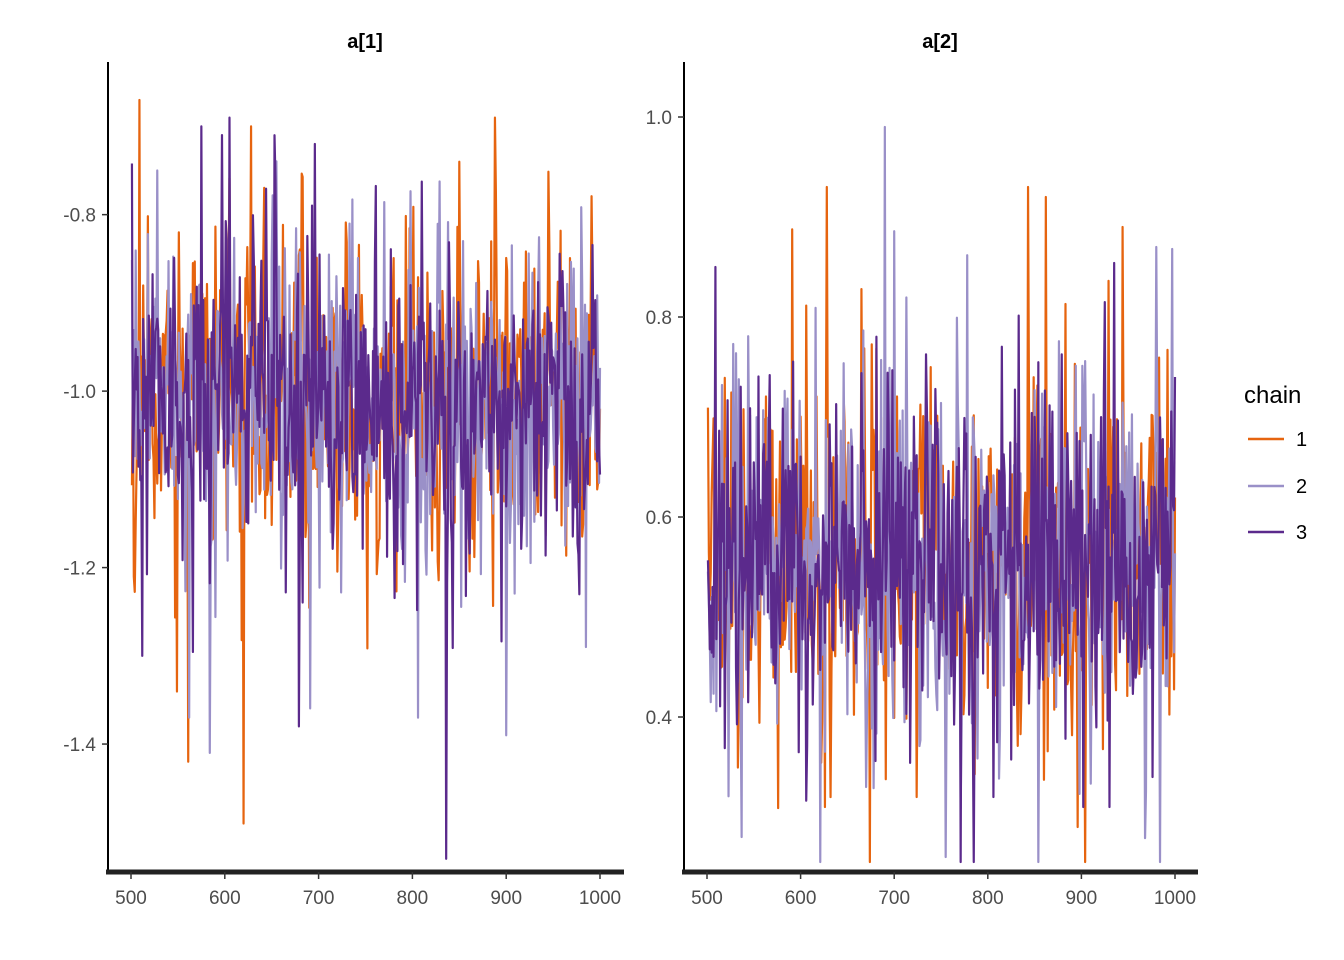 The width and height of the screenshot is (1344, 960). I want to click on y-tick-label: -1.4, so click(79, 745).